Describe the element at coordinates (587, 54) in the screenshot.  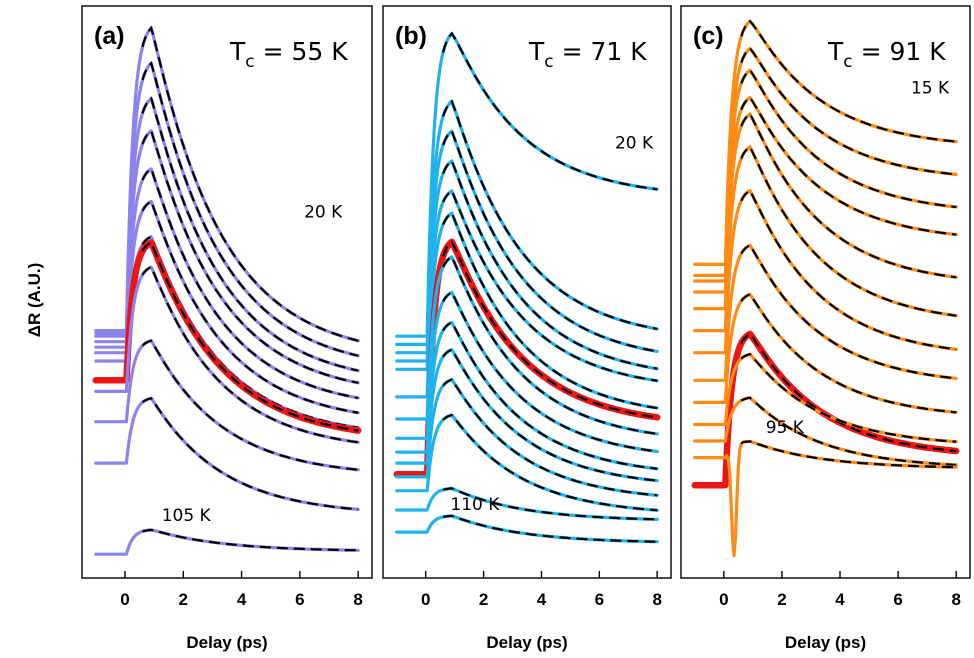
I see `tc-label: Tc = 71 K` at that location.